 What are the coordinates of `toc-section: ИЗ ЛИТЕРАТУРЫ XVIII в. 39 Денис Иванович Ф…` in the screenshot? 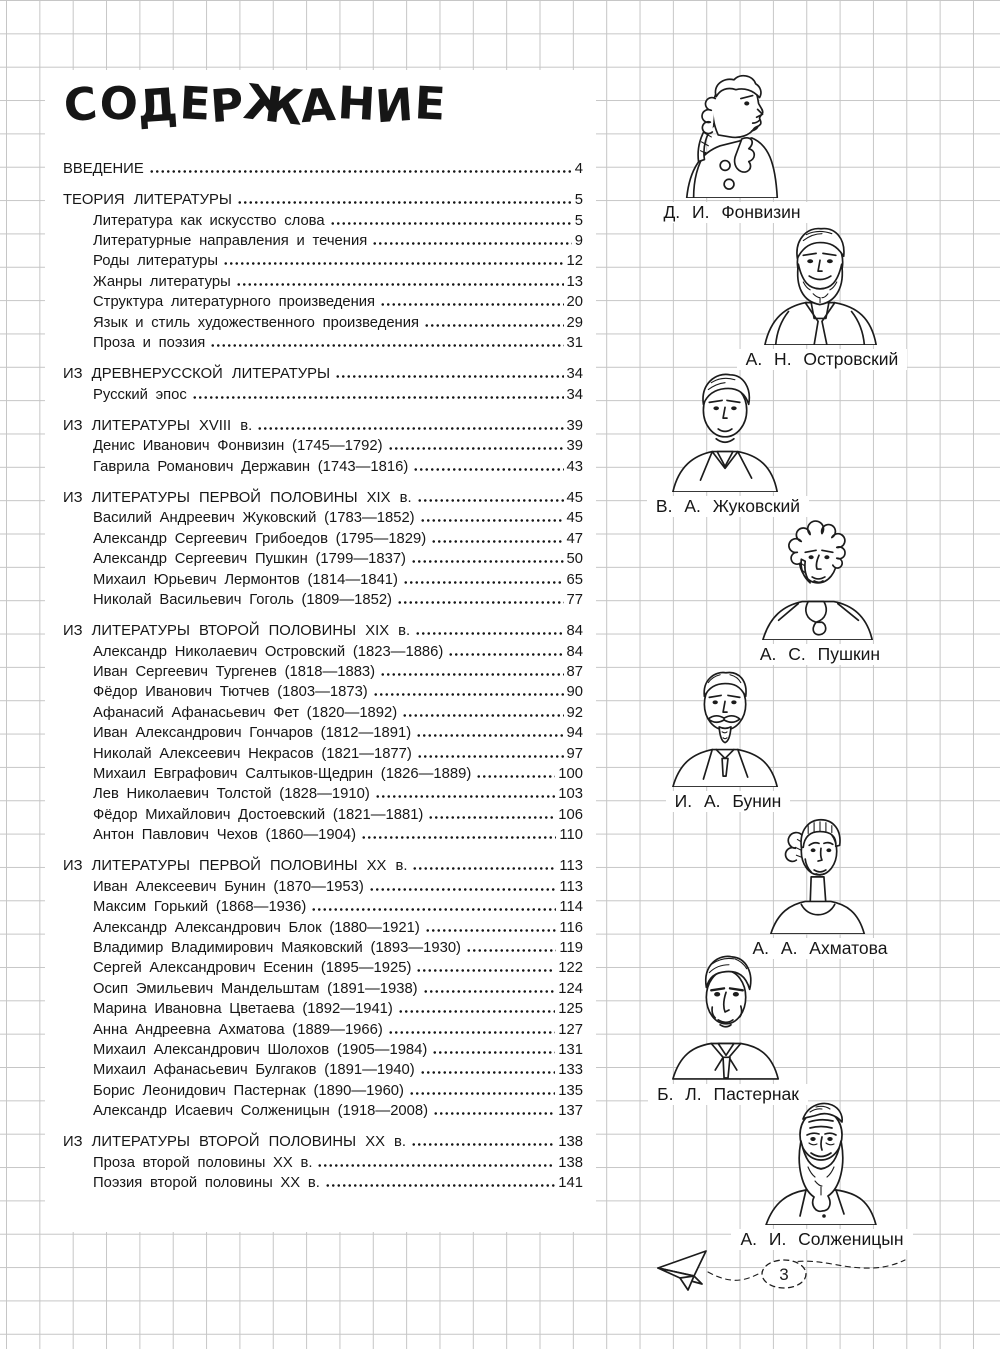 It's located at (323, 446).